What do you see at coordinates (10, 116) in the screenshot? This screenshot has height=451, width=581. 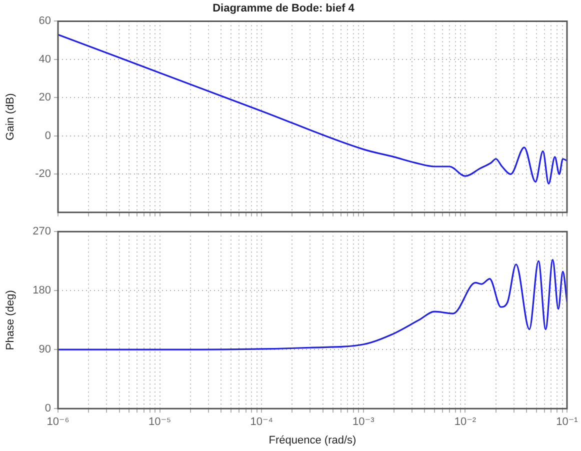 I see `y-axis-title: Gain (dB)` at bounding box center [10, 116].